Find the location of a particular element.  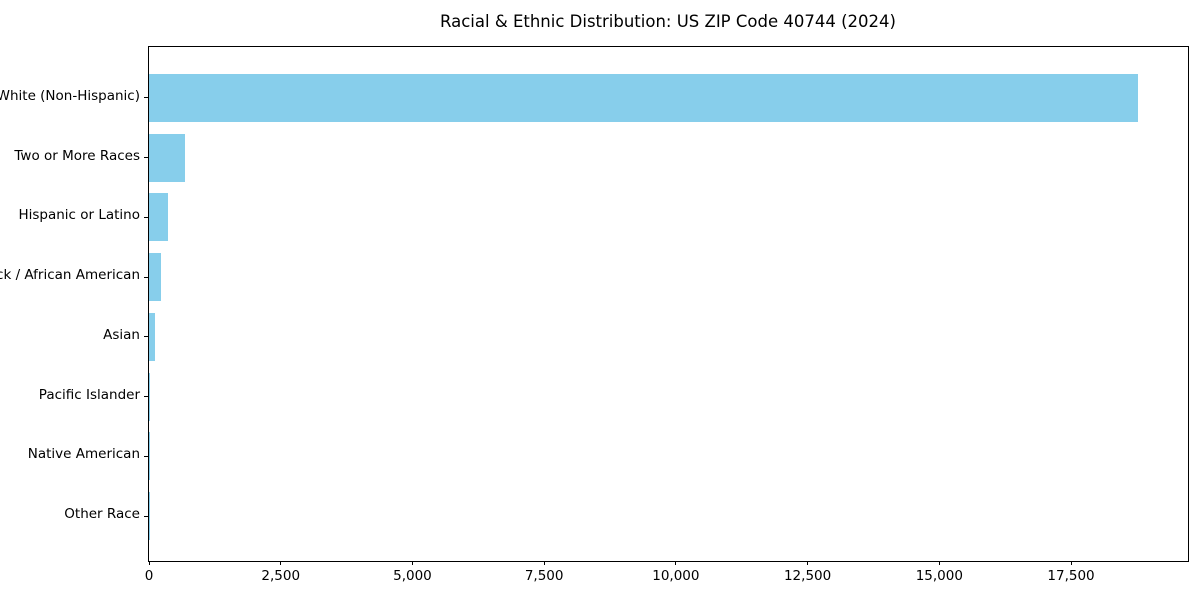

y-tick-label: White (Non-Hispanic) is located at coordinates (70, 95).